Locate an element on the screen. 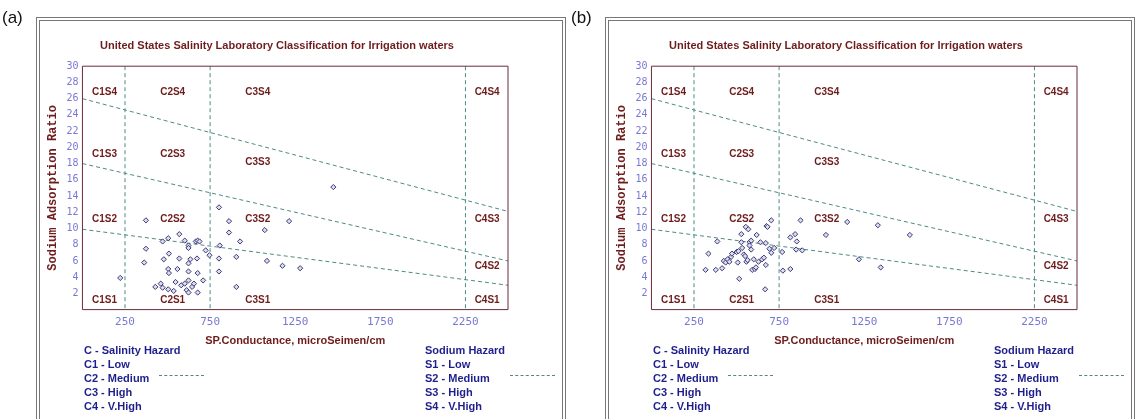 This screenshot has width=1137, height=419. text: (a) is located at coordinates (12, 18).